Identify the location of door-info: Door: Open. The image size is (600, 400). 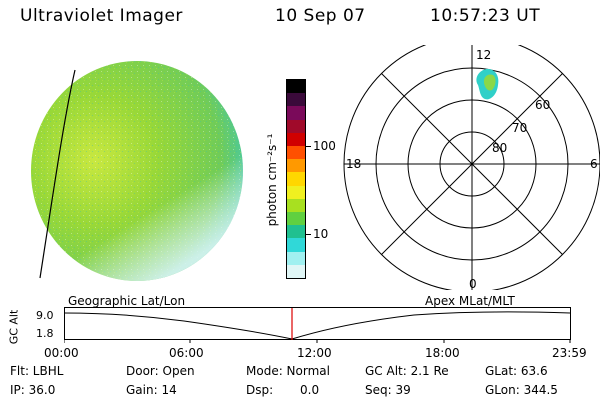
(160, 371).